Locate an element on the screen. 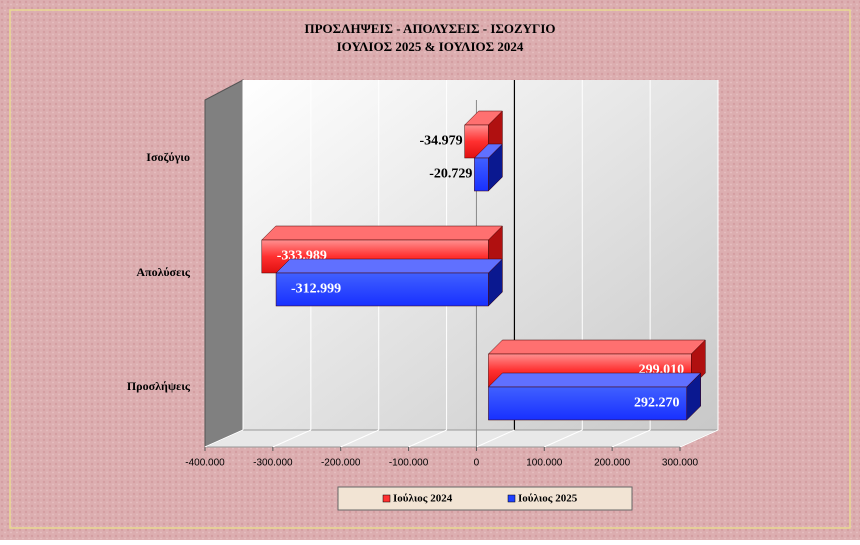 This screenshot has width=860, height=545. x-tick-label: -400.000 is located at coordinates (205, 463).